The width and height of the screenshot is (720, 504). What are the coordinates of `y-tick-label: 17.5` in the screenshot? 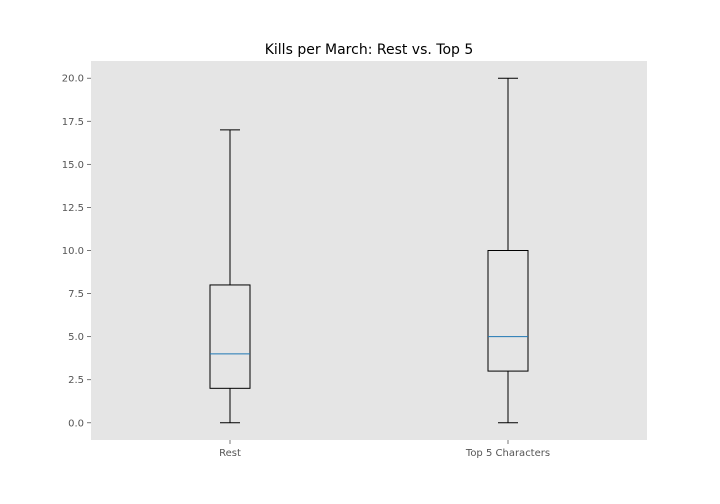 It's located at (73, 122).